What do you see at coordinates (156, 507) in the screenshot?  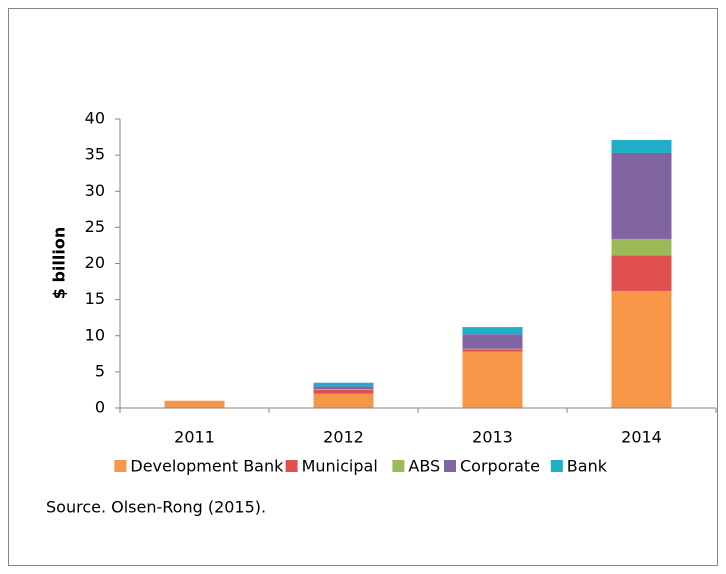 I see `source-note: Source. Olsen-Rong (2015).` at bounding box center [156, 507].